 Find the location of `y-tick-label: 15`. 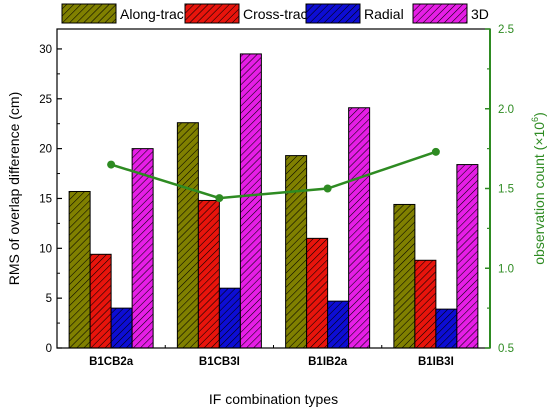

y-tick-label: 15 is located at coordinates (45, 199).